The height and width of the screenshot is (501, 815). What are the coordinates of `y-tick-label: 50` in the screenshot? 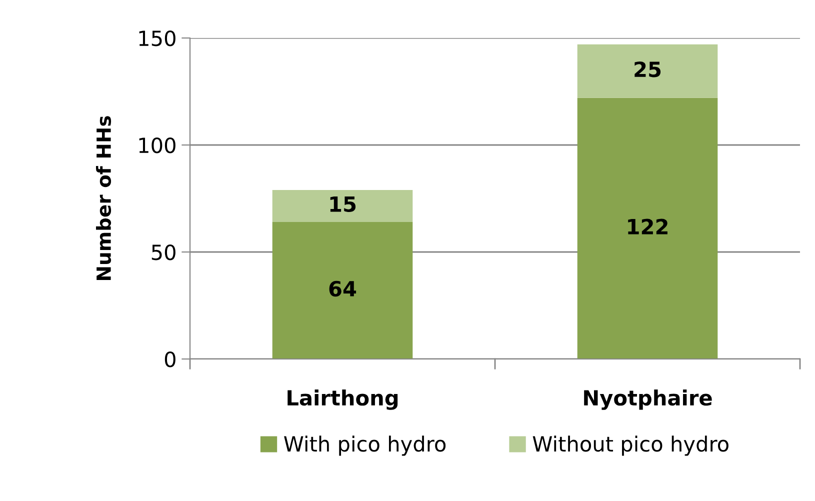 It's located at (164, 252).